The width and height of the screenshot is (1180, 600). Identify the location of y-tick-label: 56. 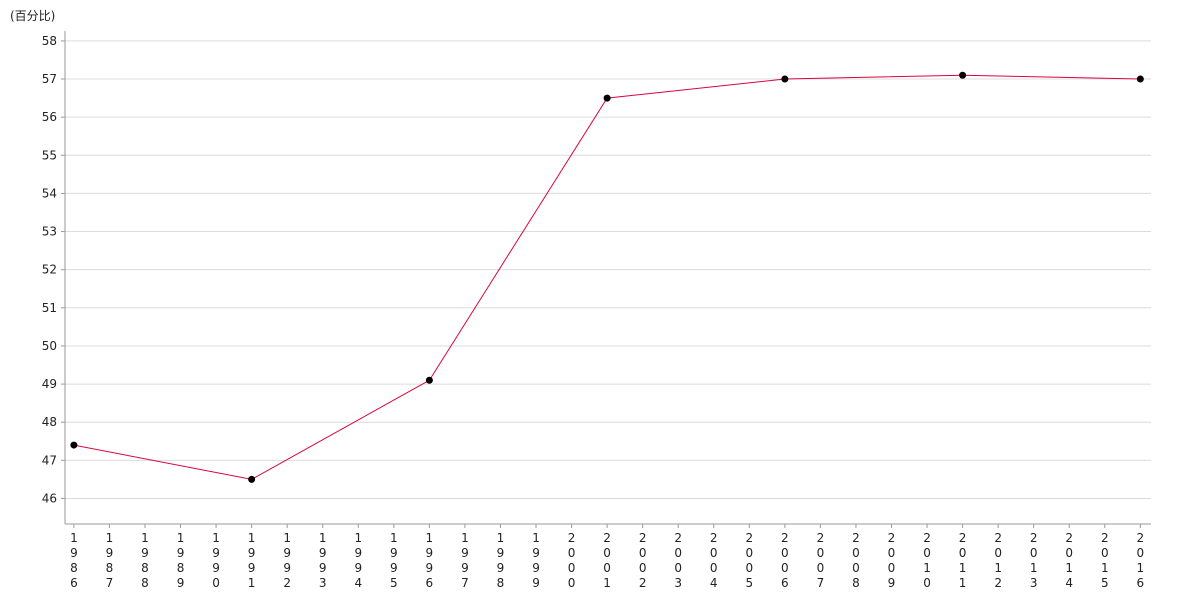
(49, 117).